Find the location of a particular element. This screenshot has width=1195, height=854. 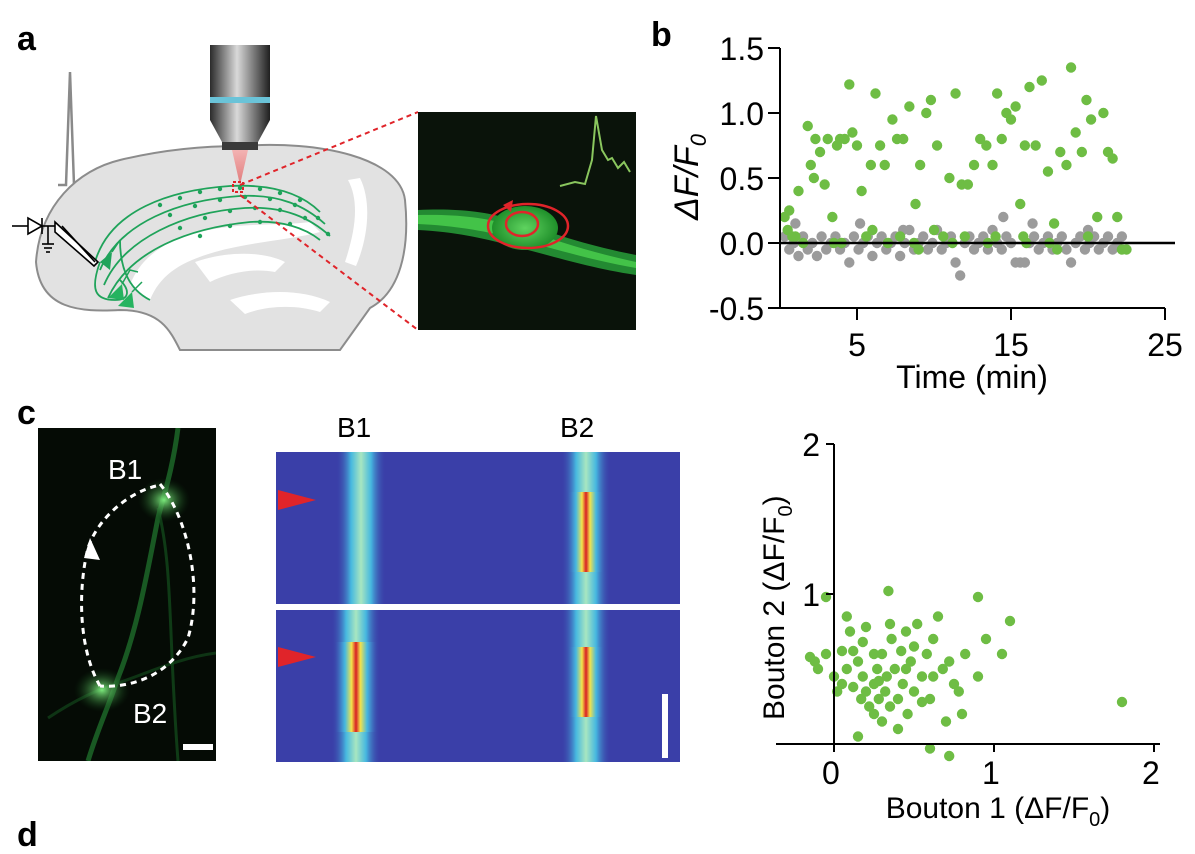

scale-bar is located at coordinates (665, 726).